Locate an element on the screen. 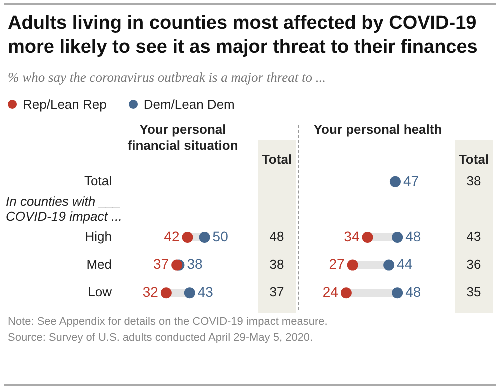  legend-label: Rep/Lean Rep is located at coordinates (64, 104).